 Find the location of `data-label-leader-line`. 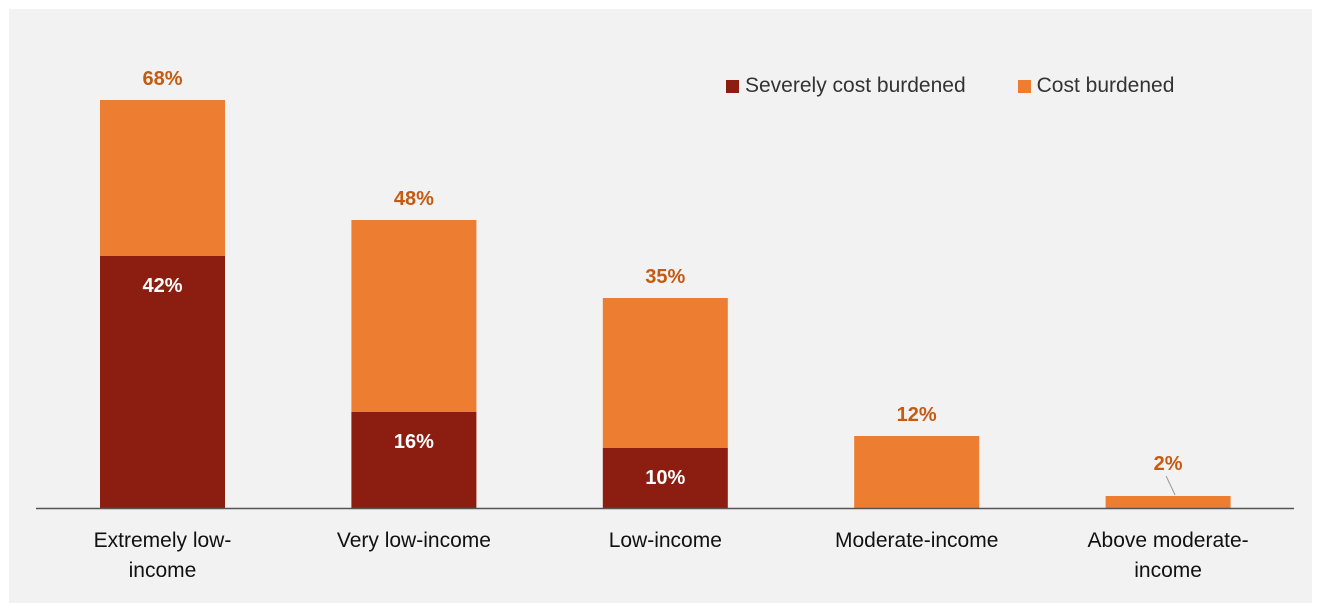

data-label-leader-line is located at coordinates (1170, 485).